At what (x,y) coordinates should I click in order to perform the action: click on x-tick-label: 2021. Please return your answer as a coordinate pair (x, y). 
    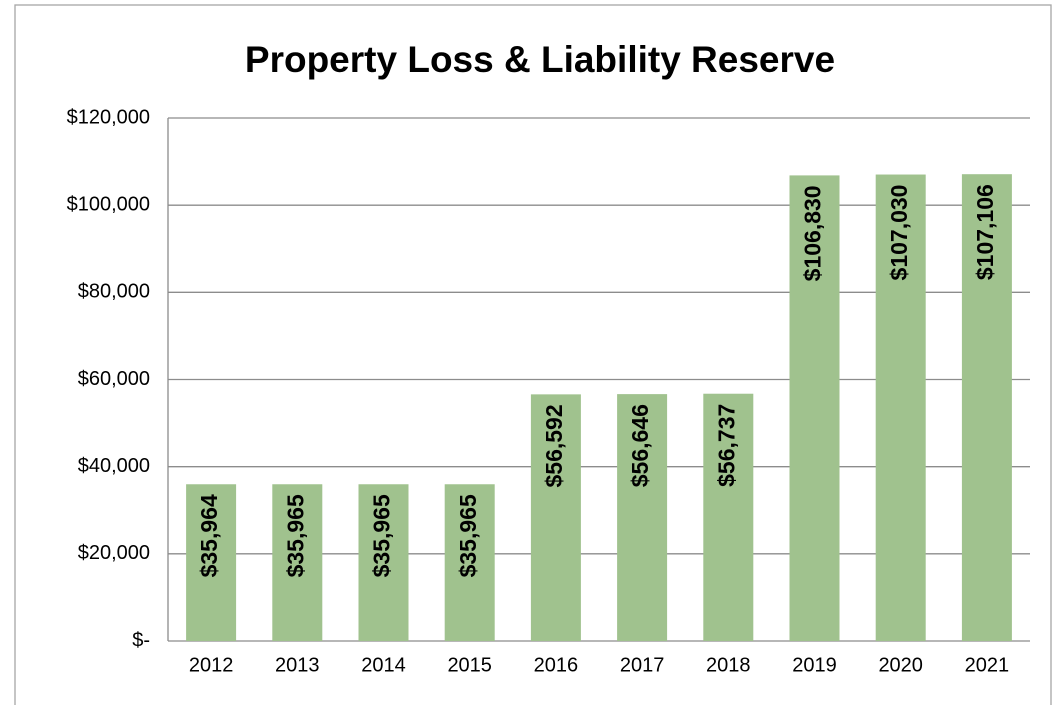
    Looking at the image, I should click on (987, 665).